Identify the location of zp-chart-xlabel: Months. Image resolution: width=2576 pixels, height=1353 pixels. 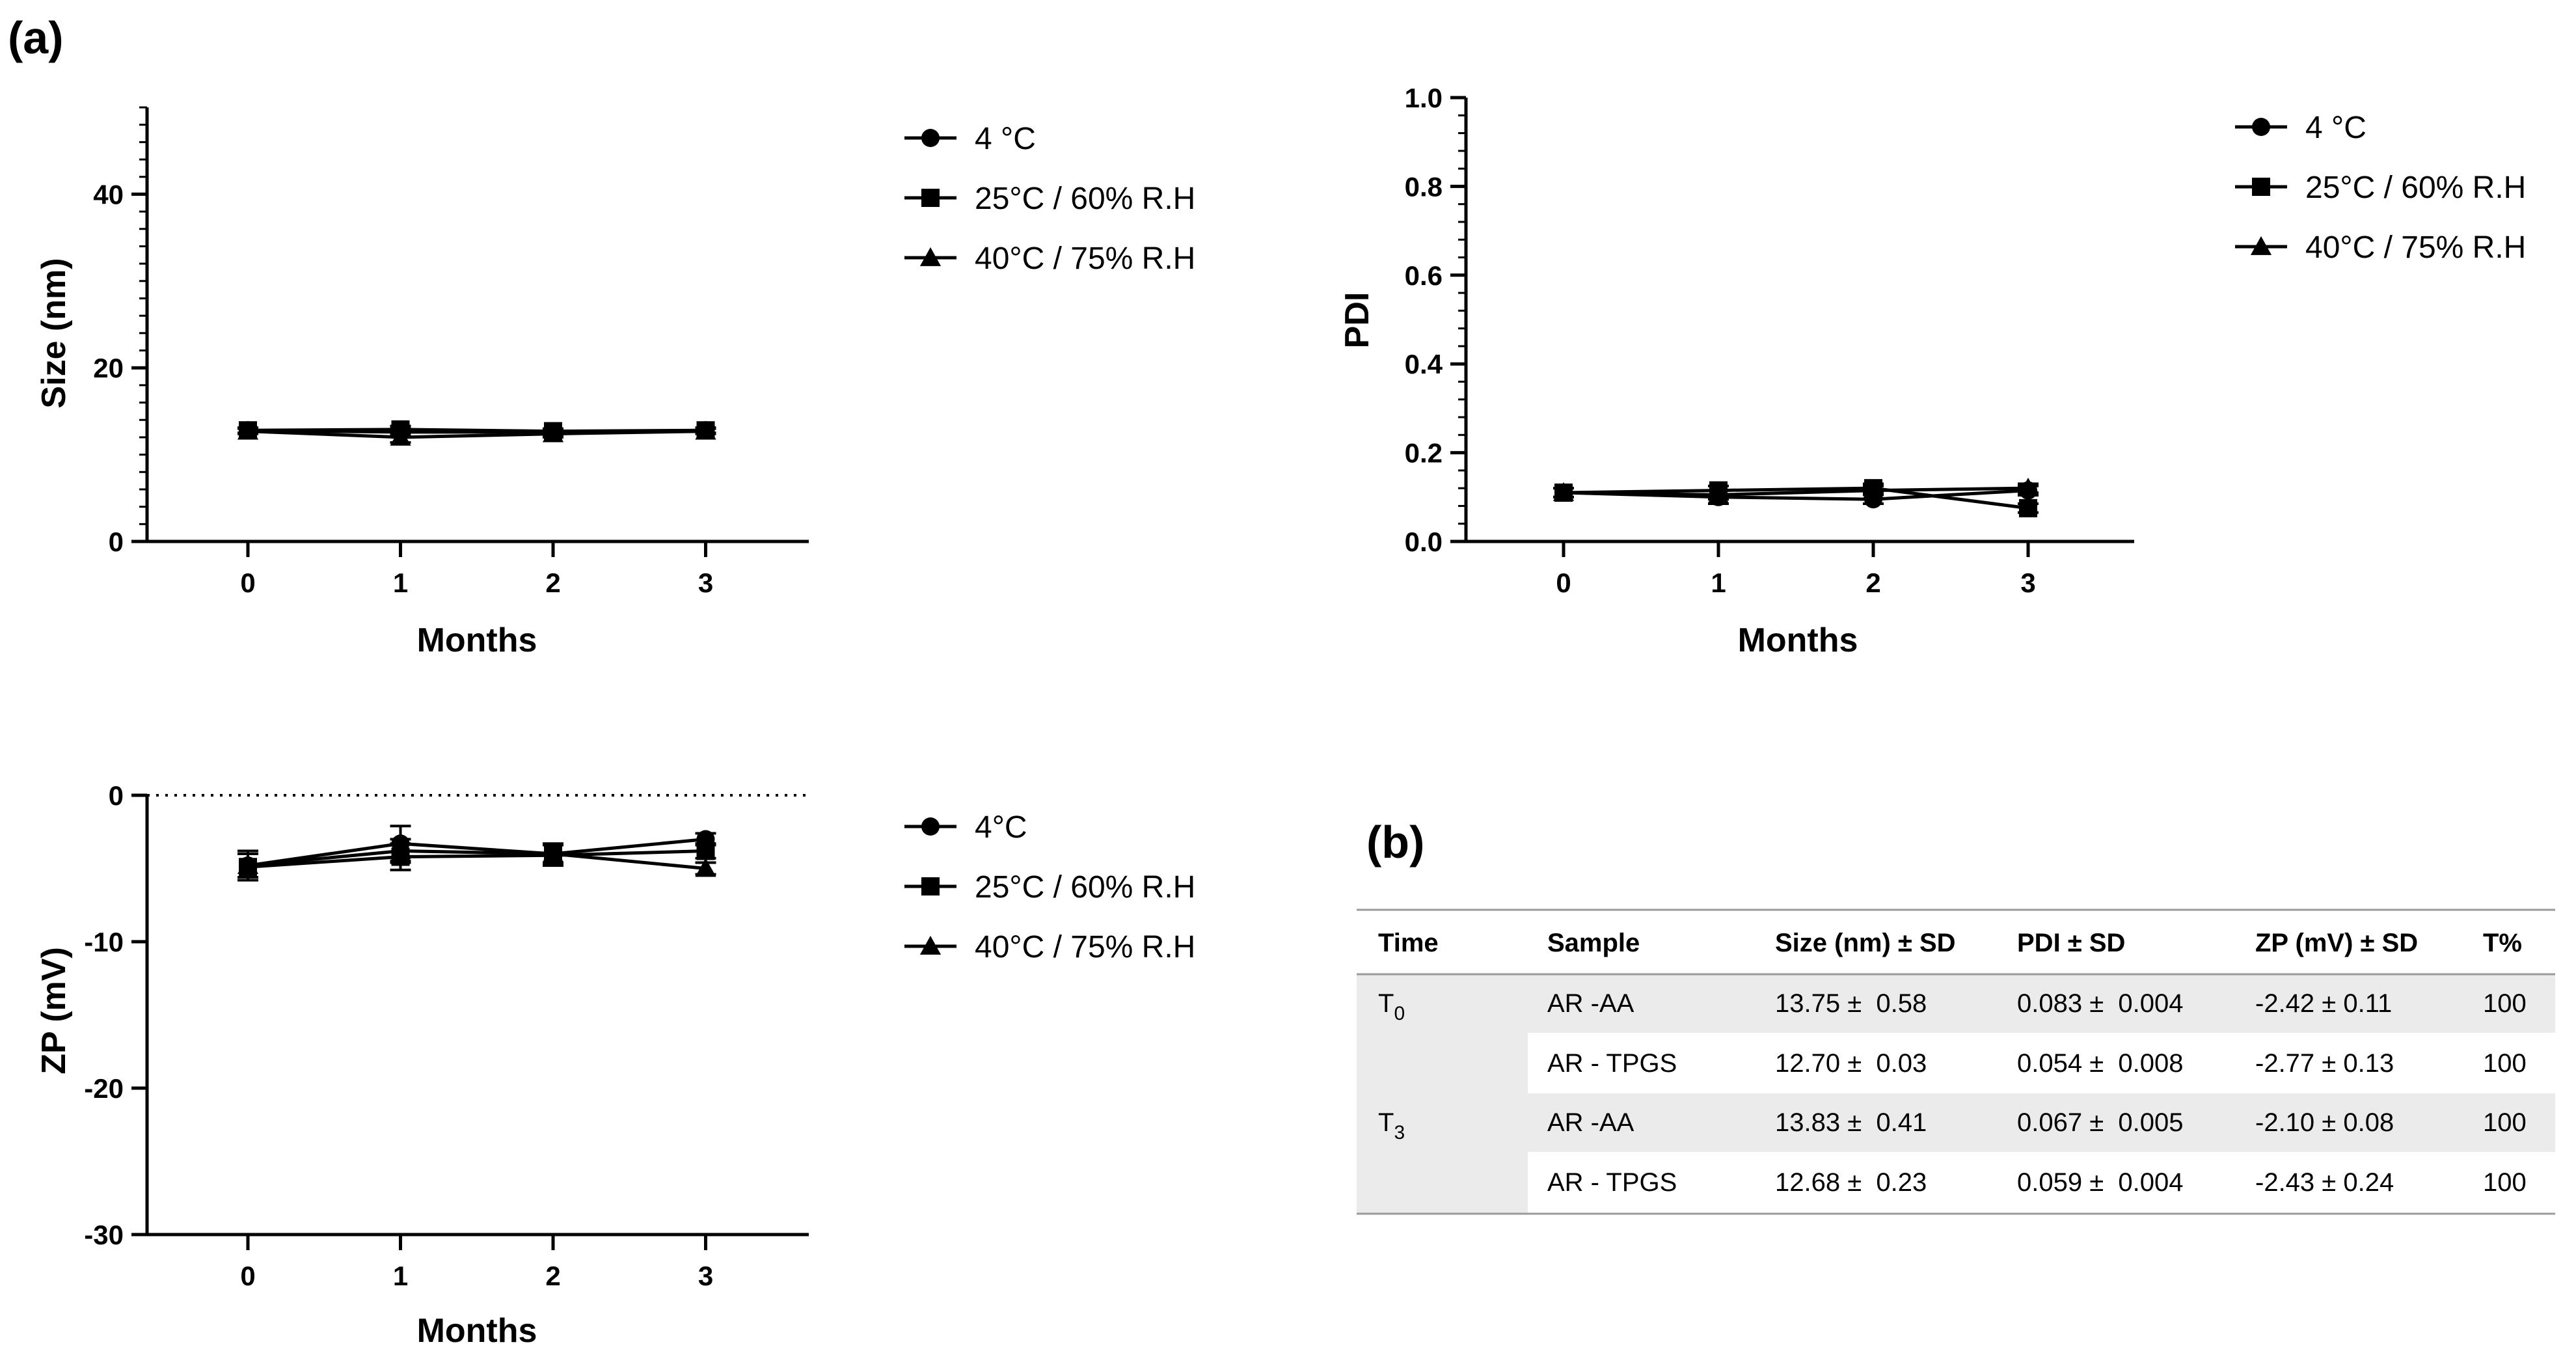
(477, 1331).